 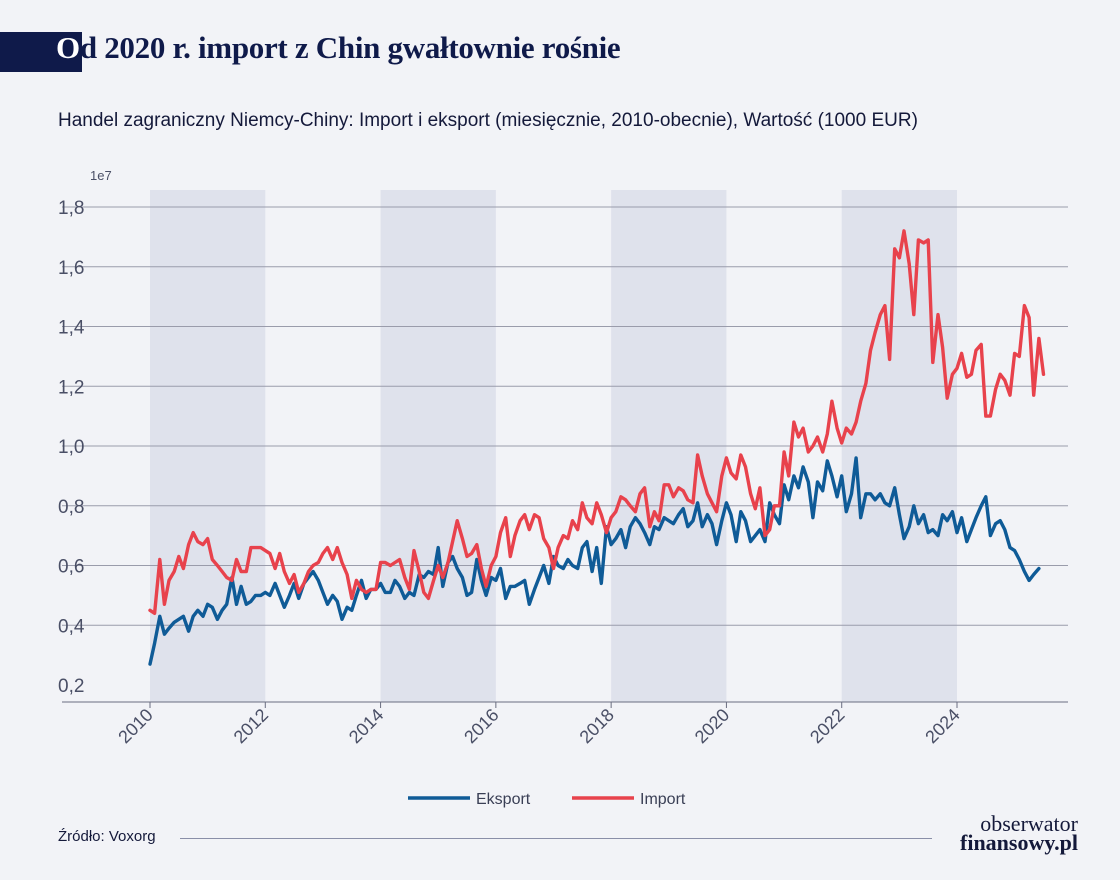 I want to click on y-tick-label: 1,8, so click(x=71, y=208).